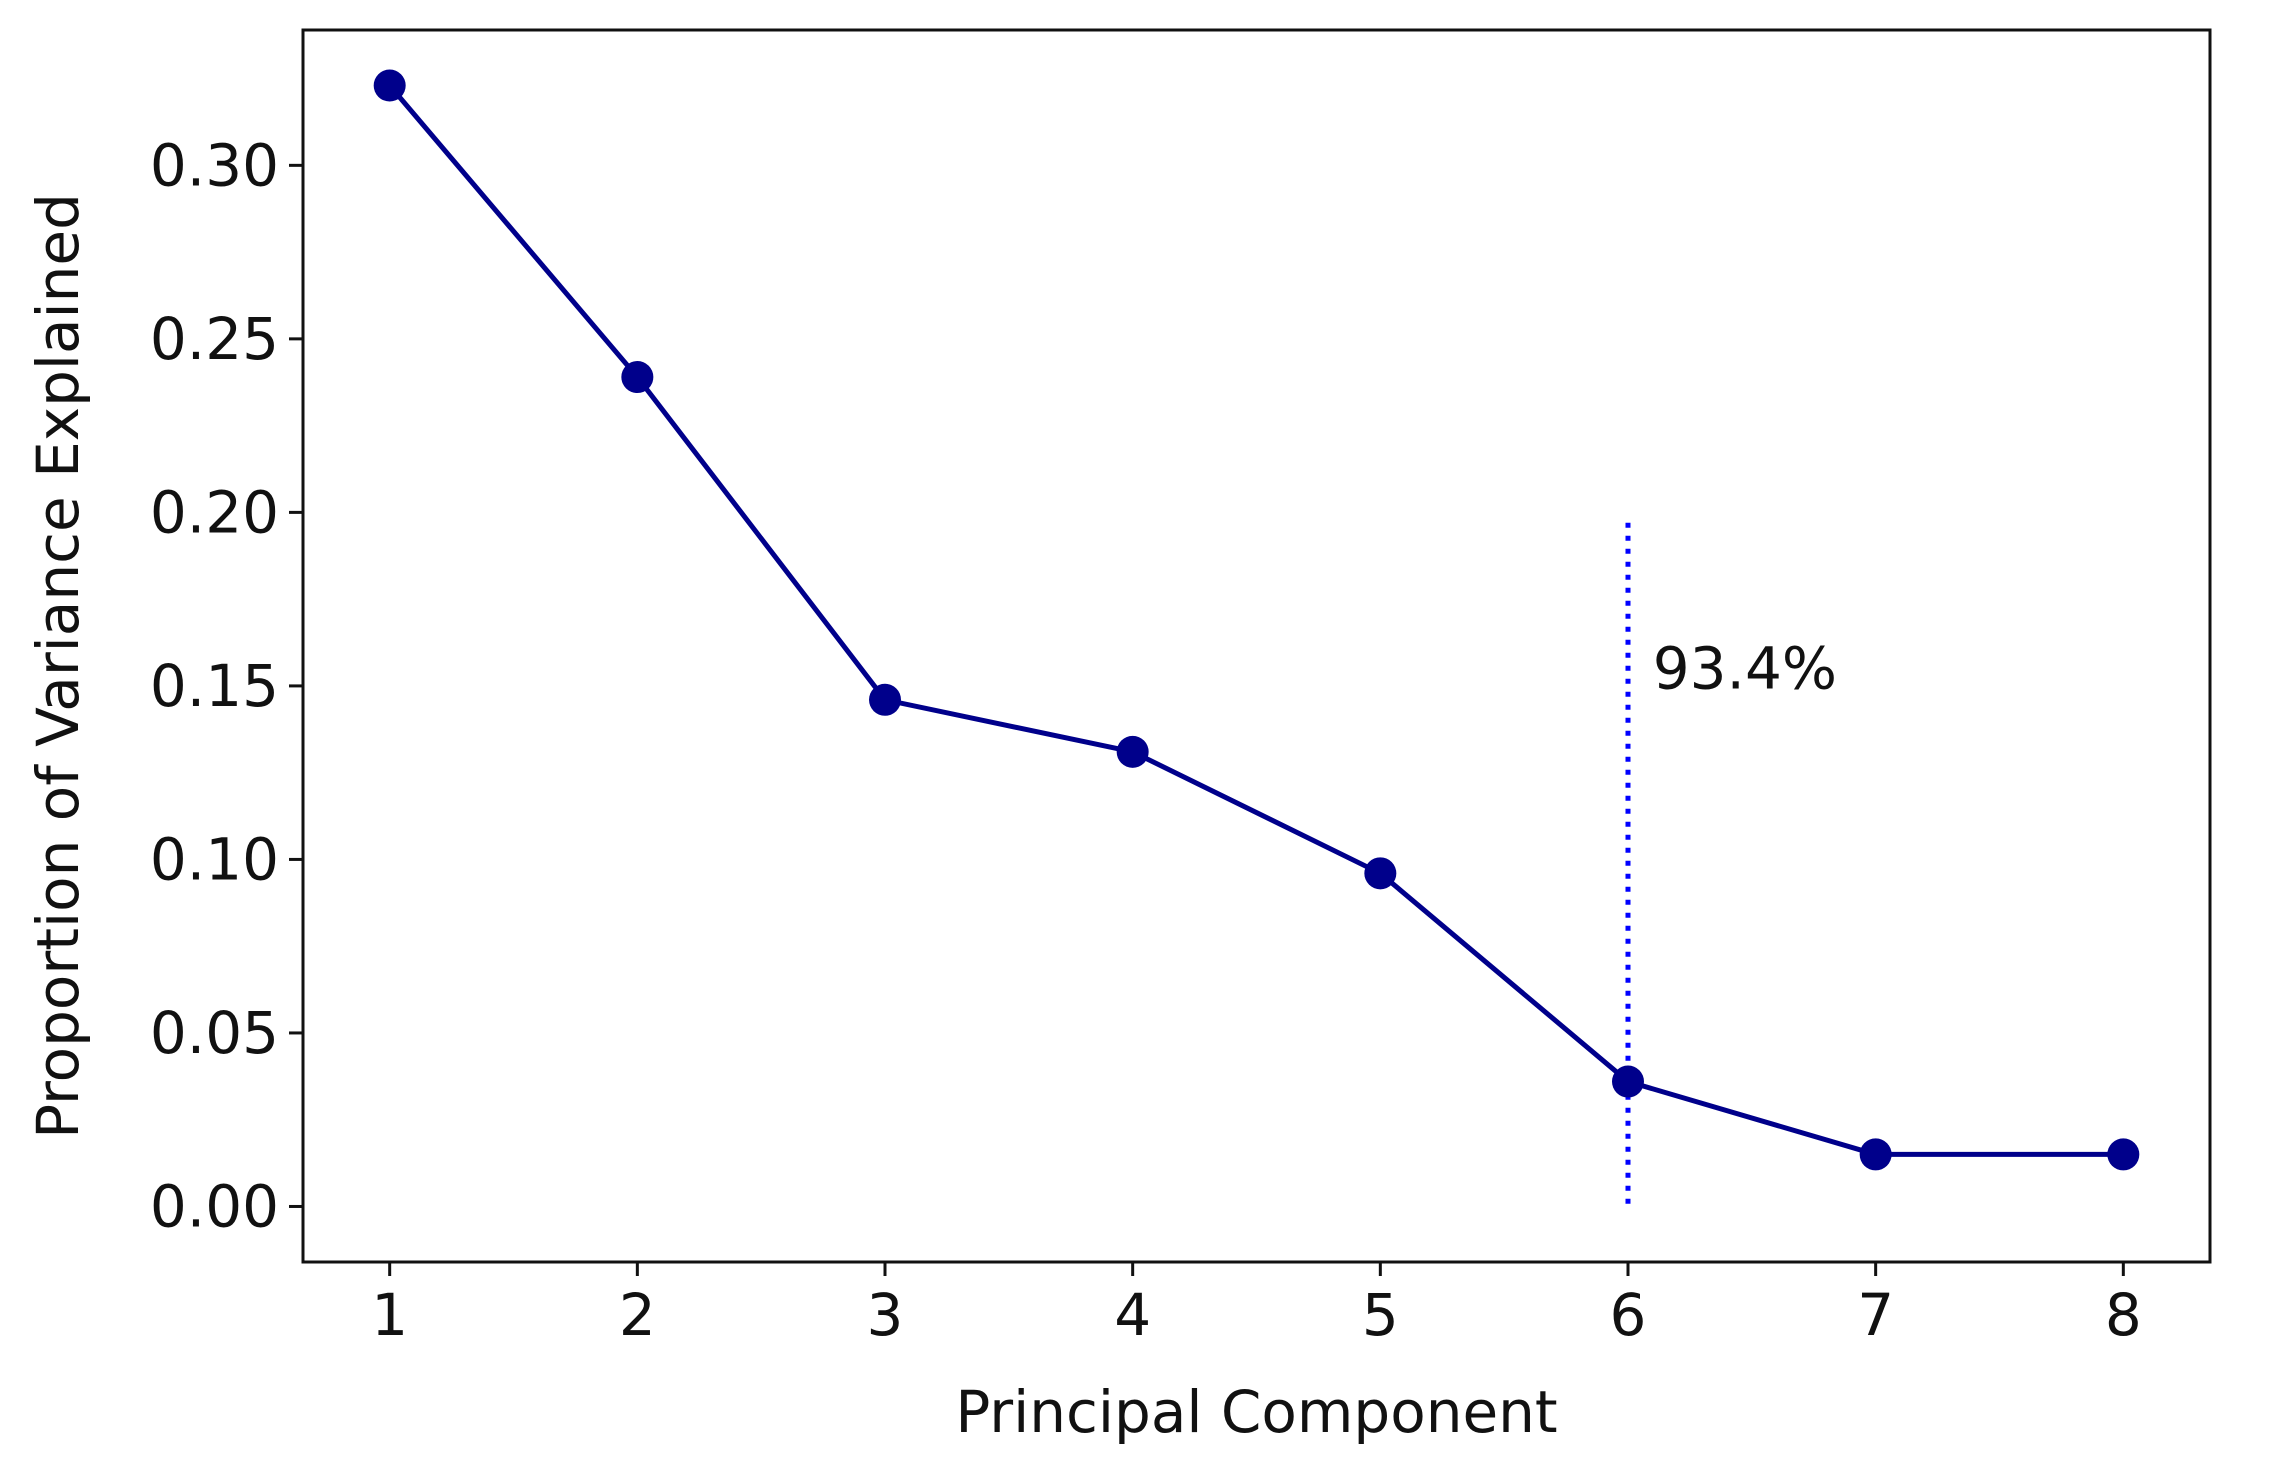 The height and width of the screenshot is (1475, 2274). Describe the element at coordinates (1745, 669) in the screenshot. I see `threshold-label: 93.4%` at that location.